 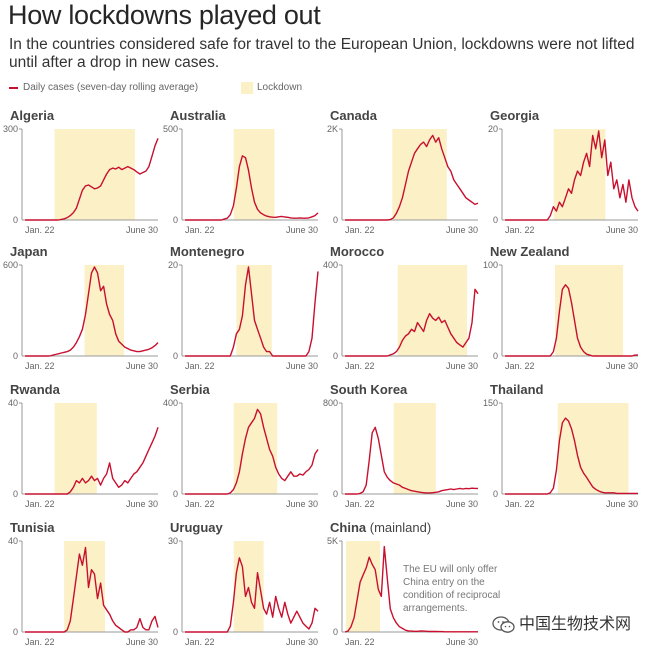 I want to click on series-line-south-korea, so click(x=411, y=460).